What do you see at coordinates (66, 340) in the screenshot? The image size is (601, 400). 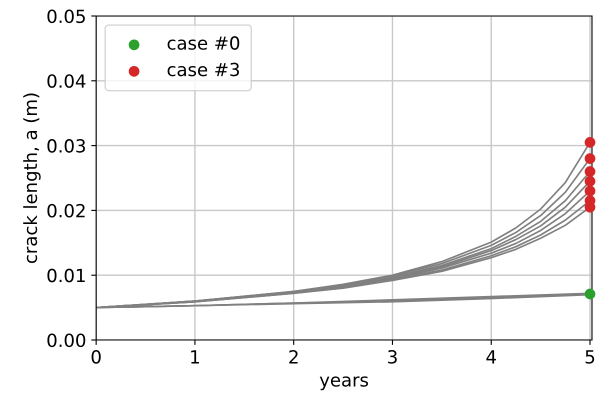 I see `y-tick-label: 0.00` at bounding box center [66, 340].